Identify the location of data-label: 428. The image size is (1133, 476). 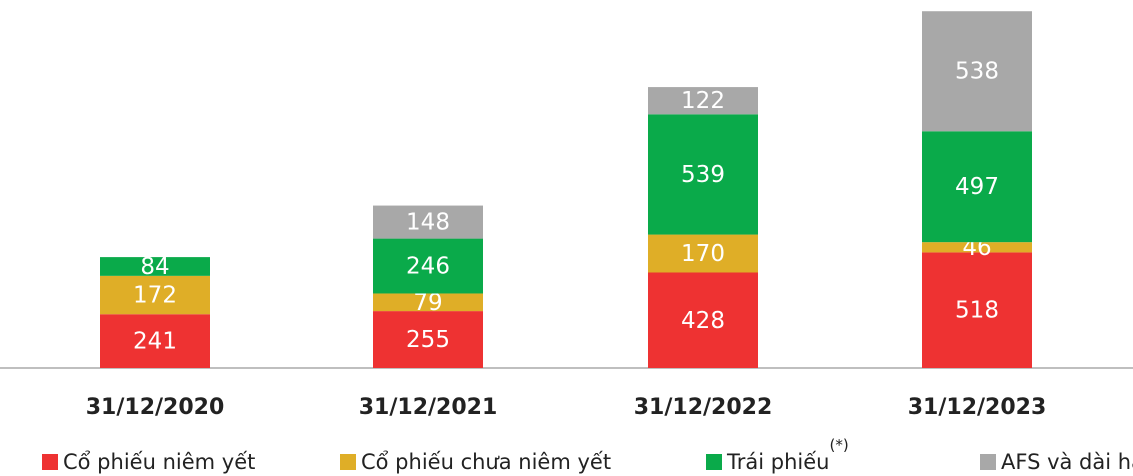
(703, 321).